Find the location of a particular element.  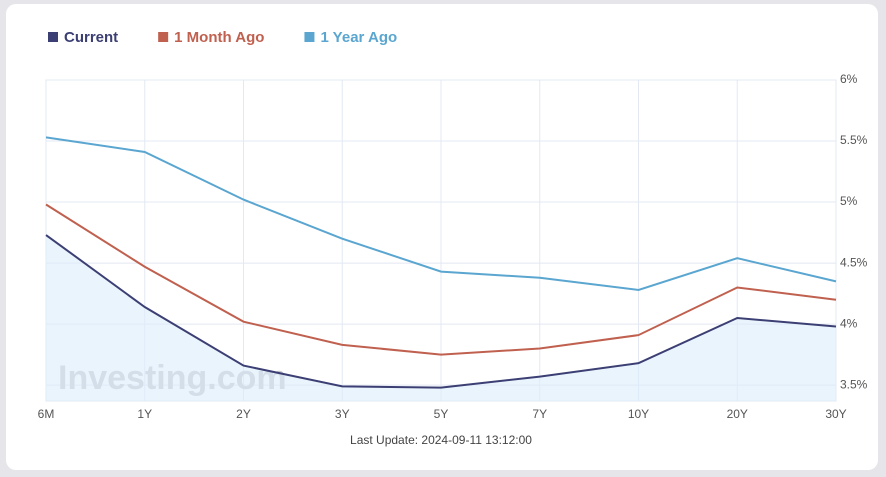

legend-label: Current is located at coordinates (91, 37).